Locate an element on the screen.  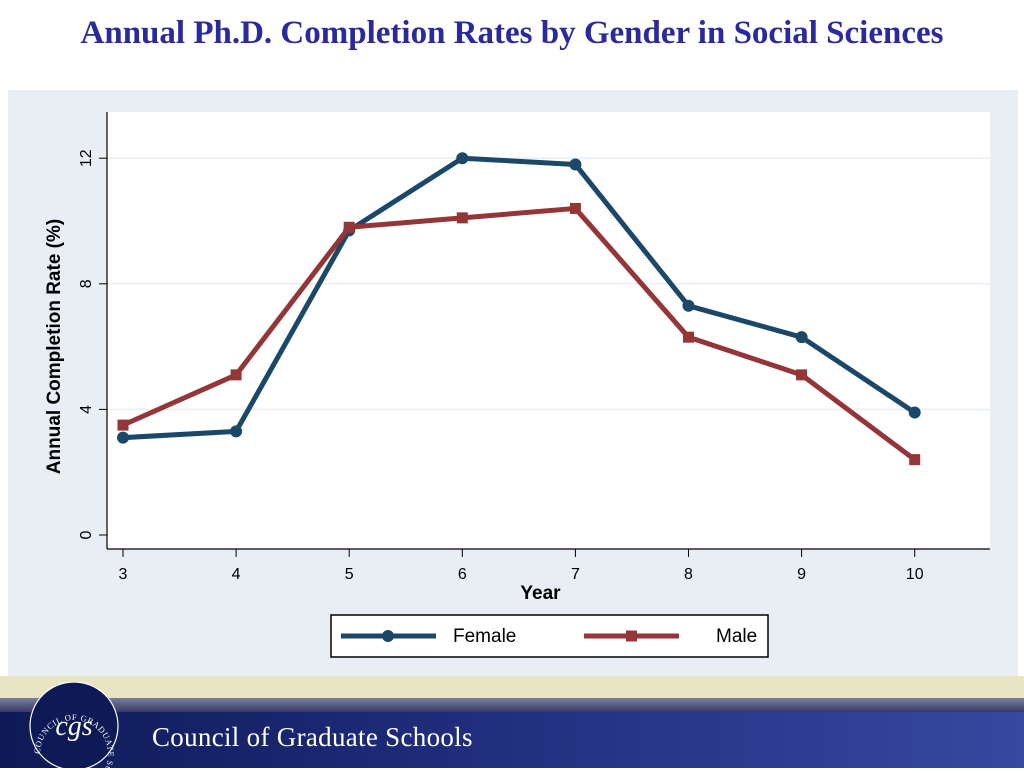
y-tick-label: 0 is located at coordinates (86, 534).